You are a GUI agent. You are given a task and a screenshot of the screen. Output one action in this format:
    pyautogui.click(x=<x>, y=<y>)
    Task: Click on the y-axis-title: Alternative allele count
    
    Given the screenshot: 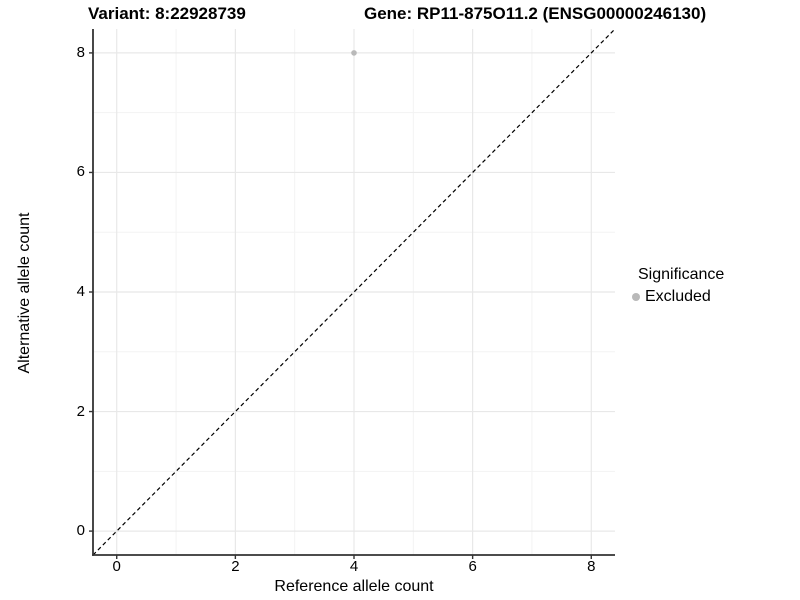 What is the action you would take?
    pyautogui.click(x=24, y=293)
    